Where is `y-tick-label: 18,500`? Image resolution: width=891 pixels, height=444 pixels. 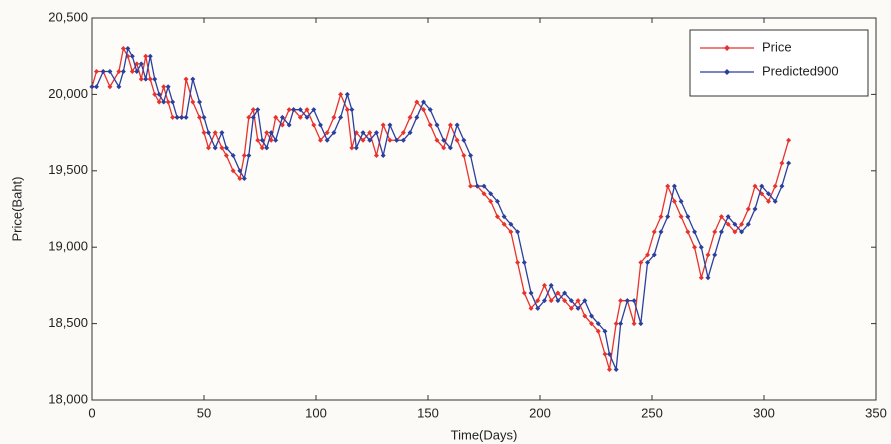 y-tick-label: 18,500 is located at coordinates (68, 322).